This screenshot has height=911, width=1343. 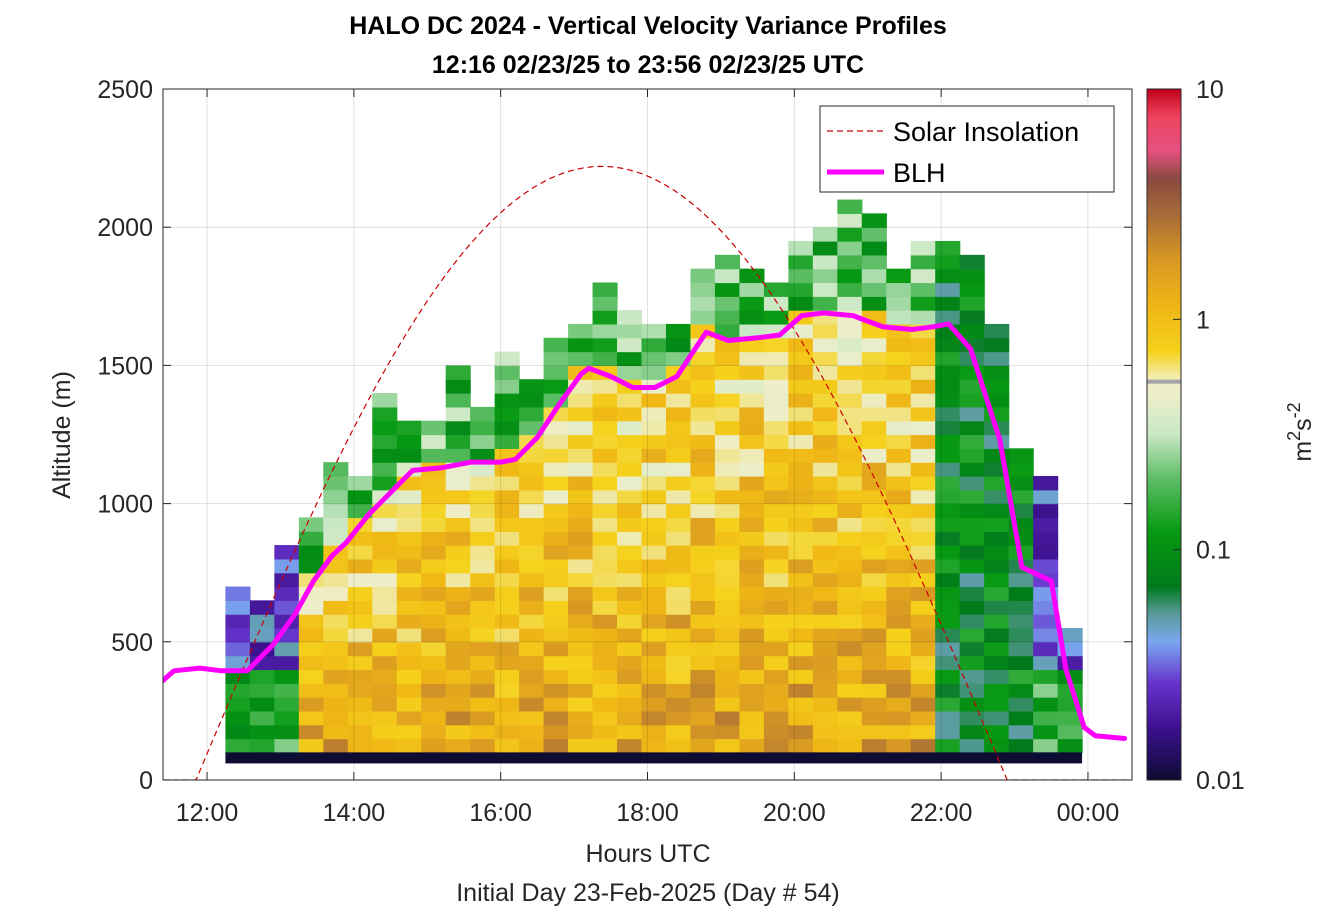 I want to click on legend-box, so click(x=967, y=149).